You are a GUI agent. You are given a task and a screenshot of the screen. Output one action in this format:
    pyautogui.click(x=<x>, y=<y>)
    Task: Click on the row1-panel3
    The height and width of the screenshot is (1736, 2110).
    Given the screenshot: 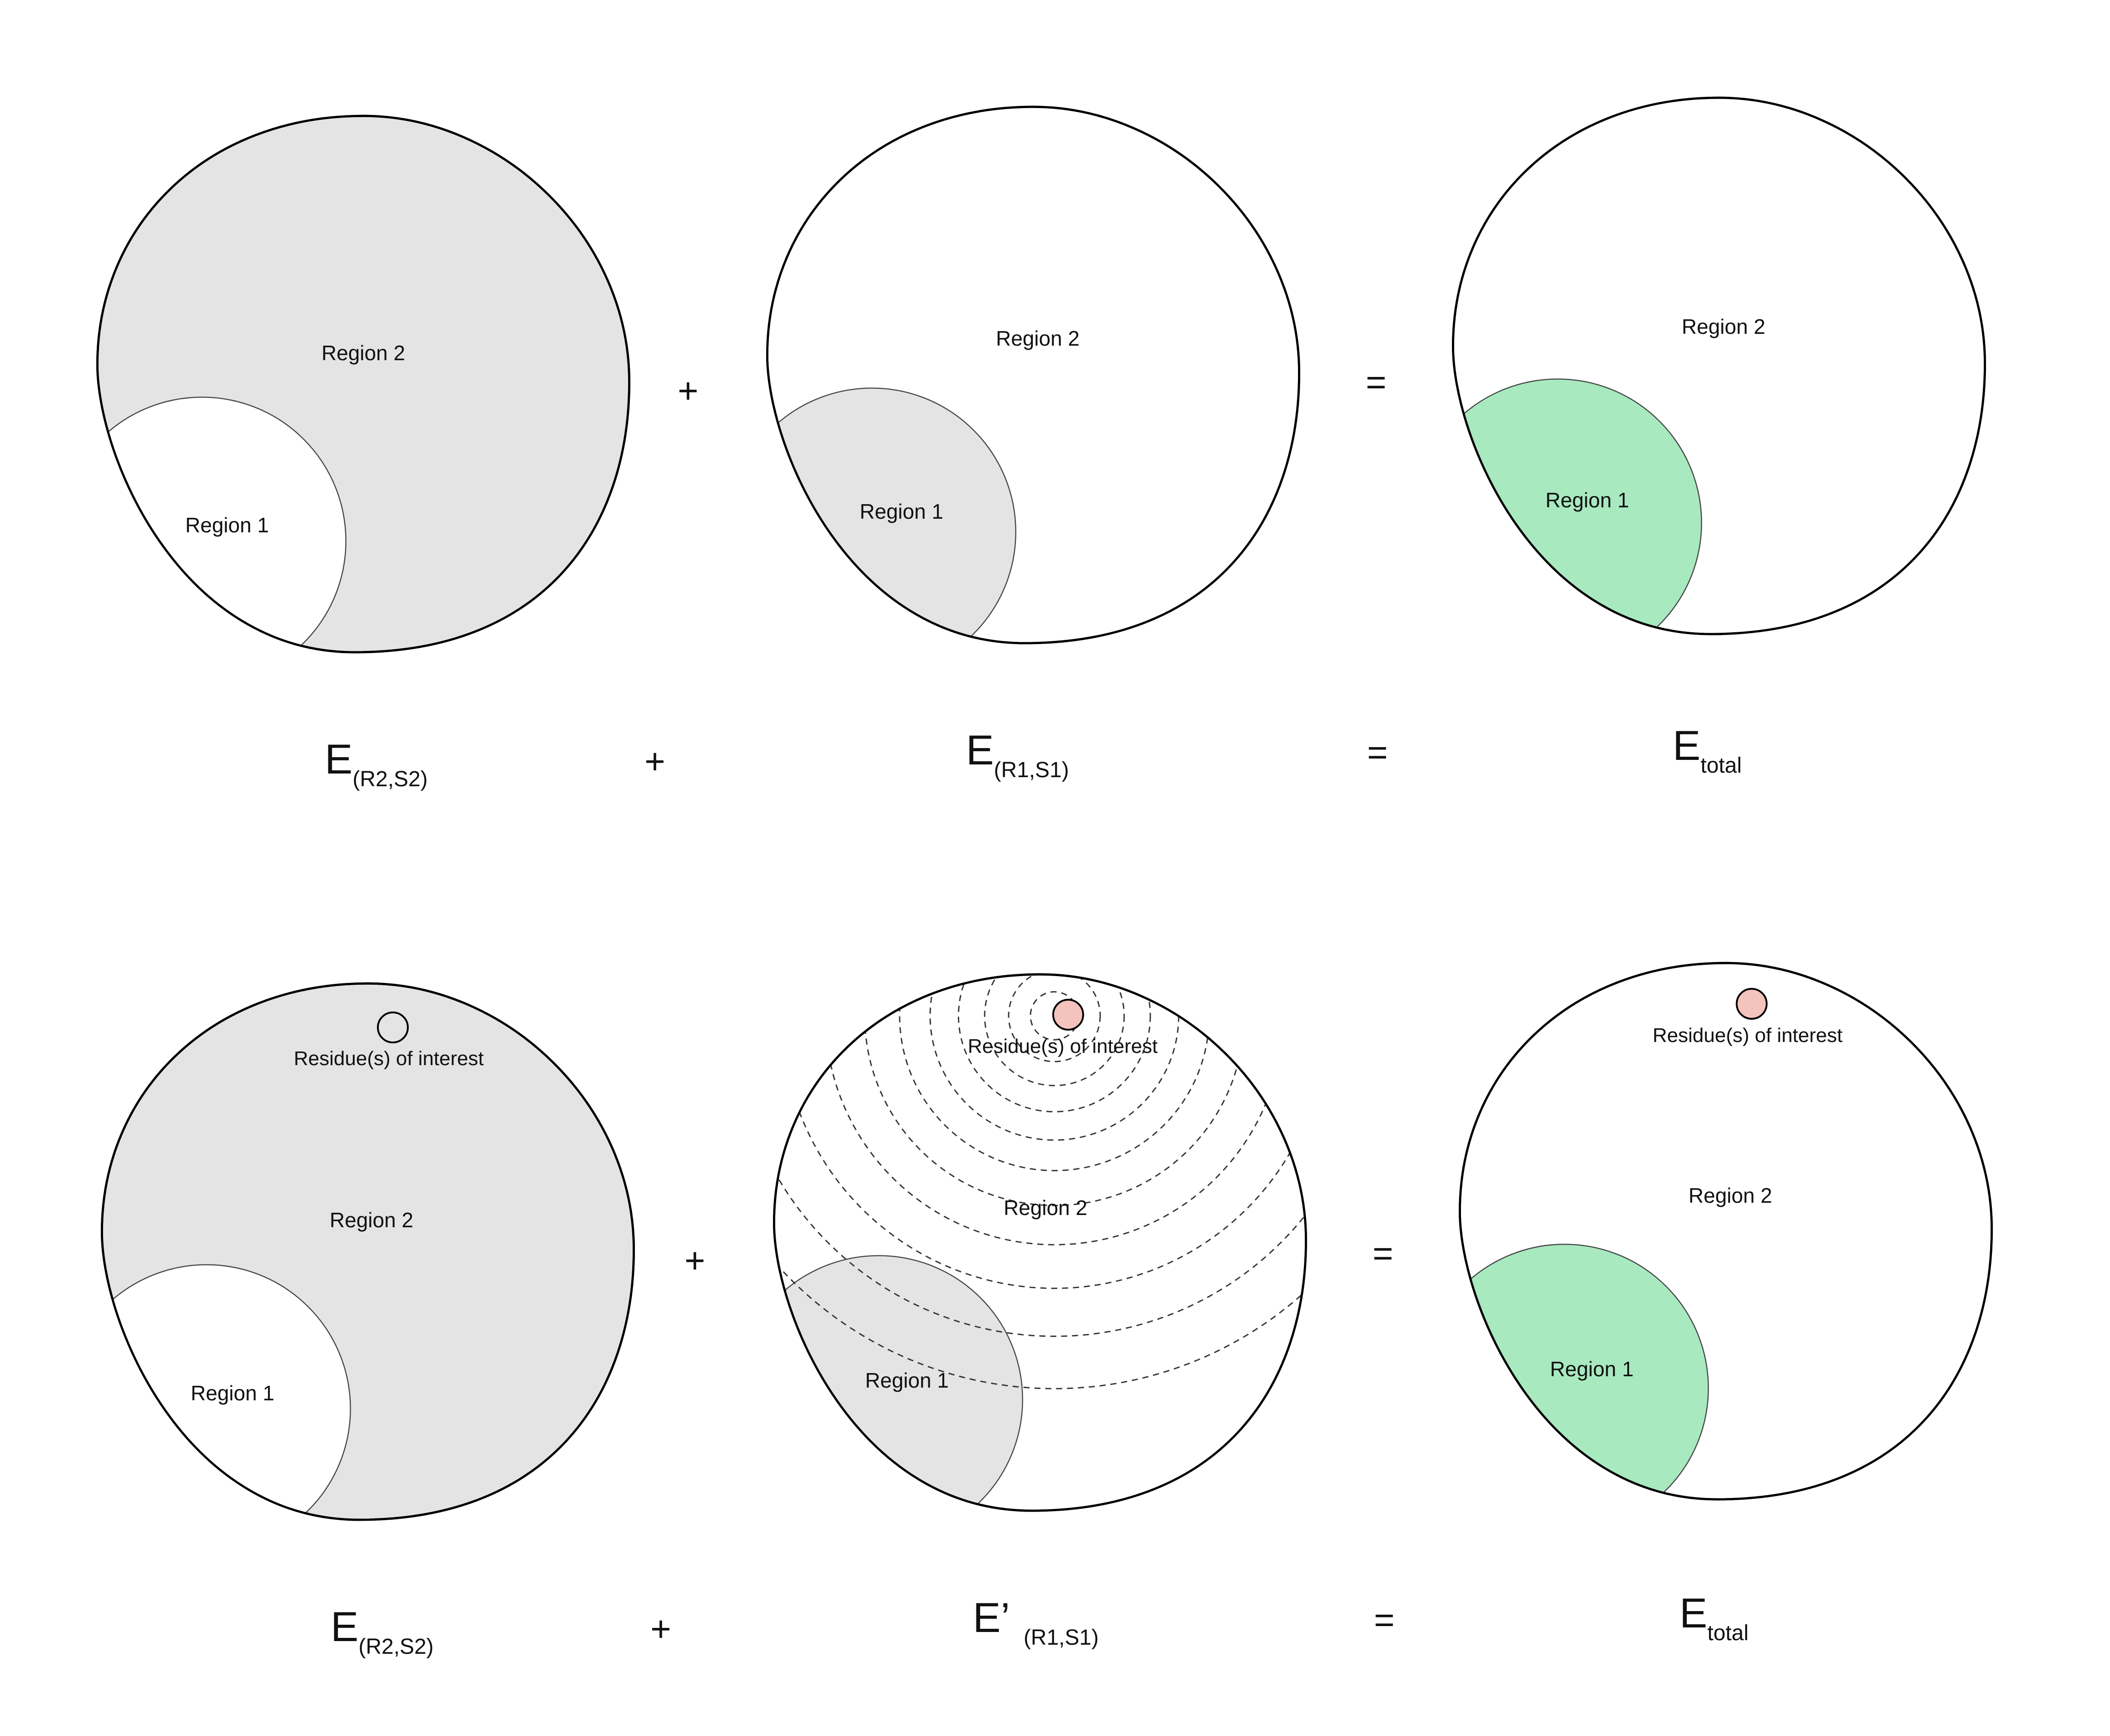 What is the action you would take?
    pyautogui.click(x=1699, y=382)
    